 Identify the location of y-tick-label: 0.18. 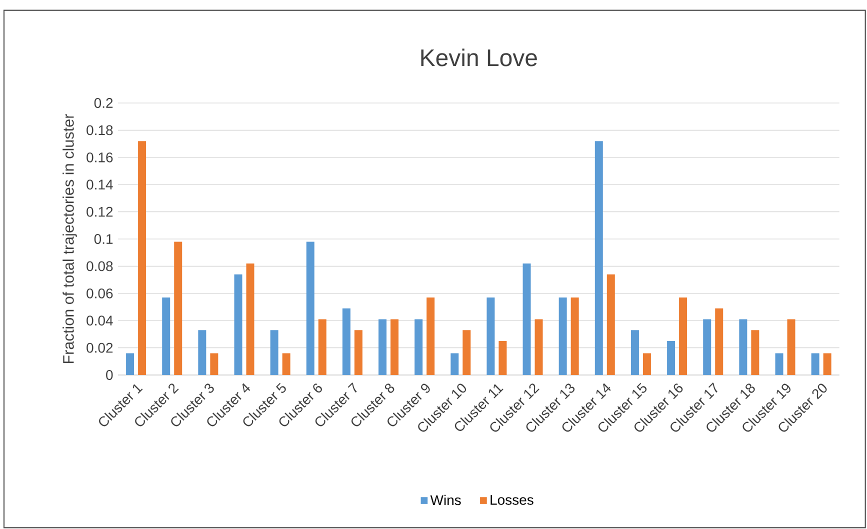
(99, 130).